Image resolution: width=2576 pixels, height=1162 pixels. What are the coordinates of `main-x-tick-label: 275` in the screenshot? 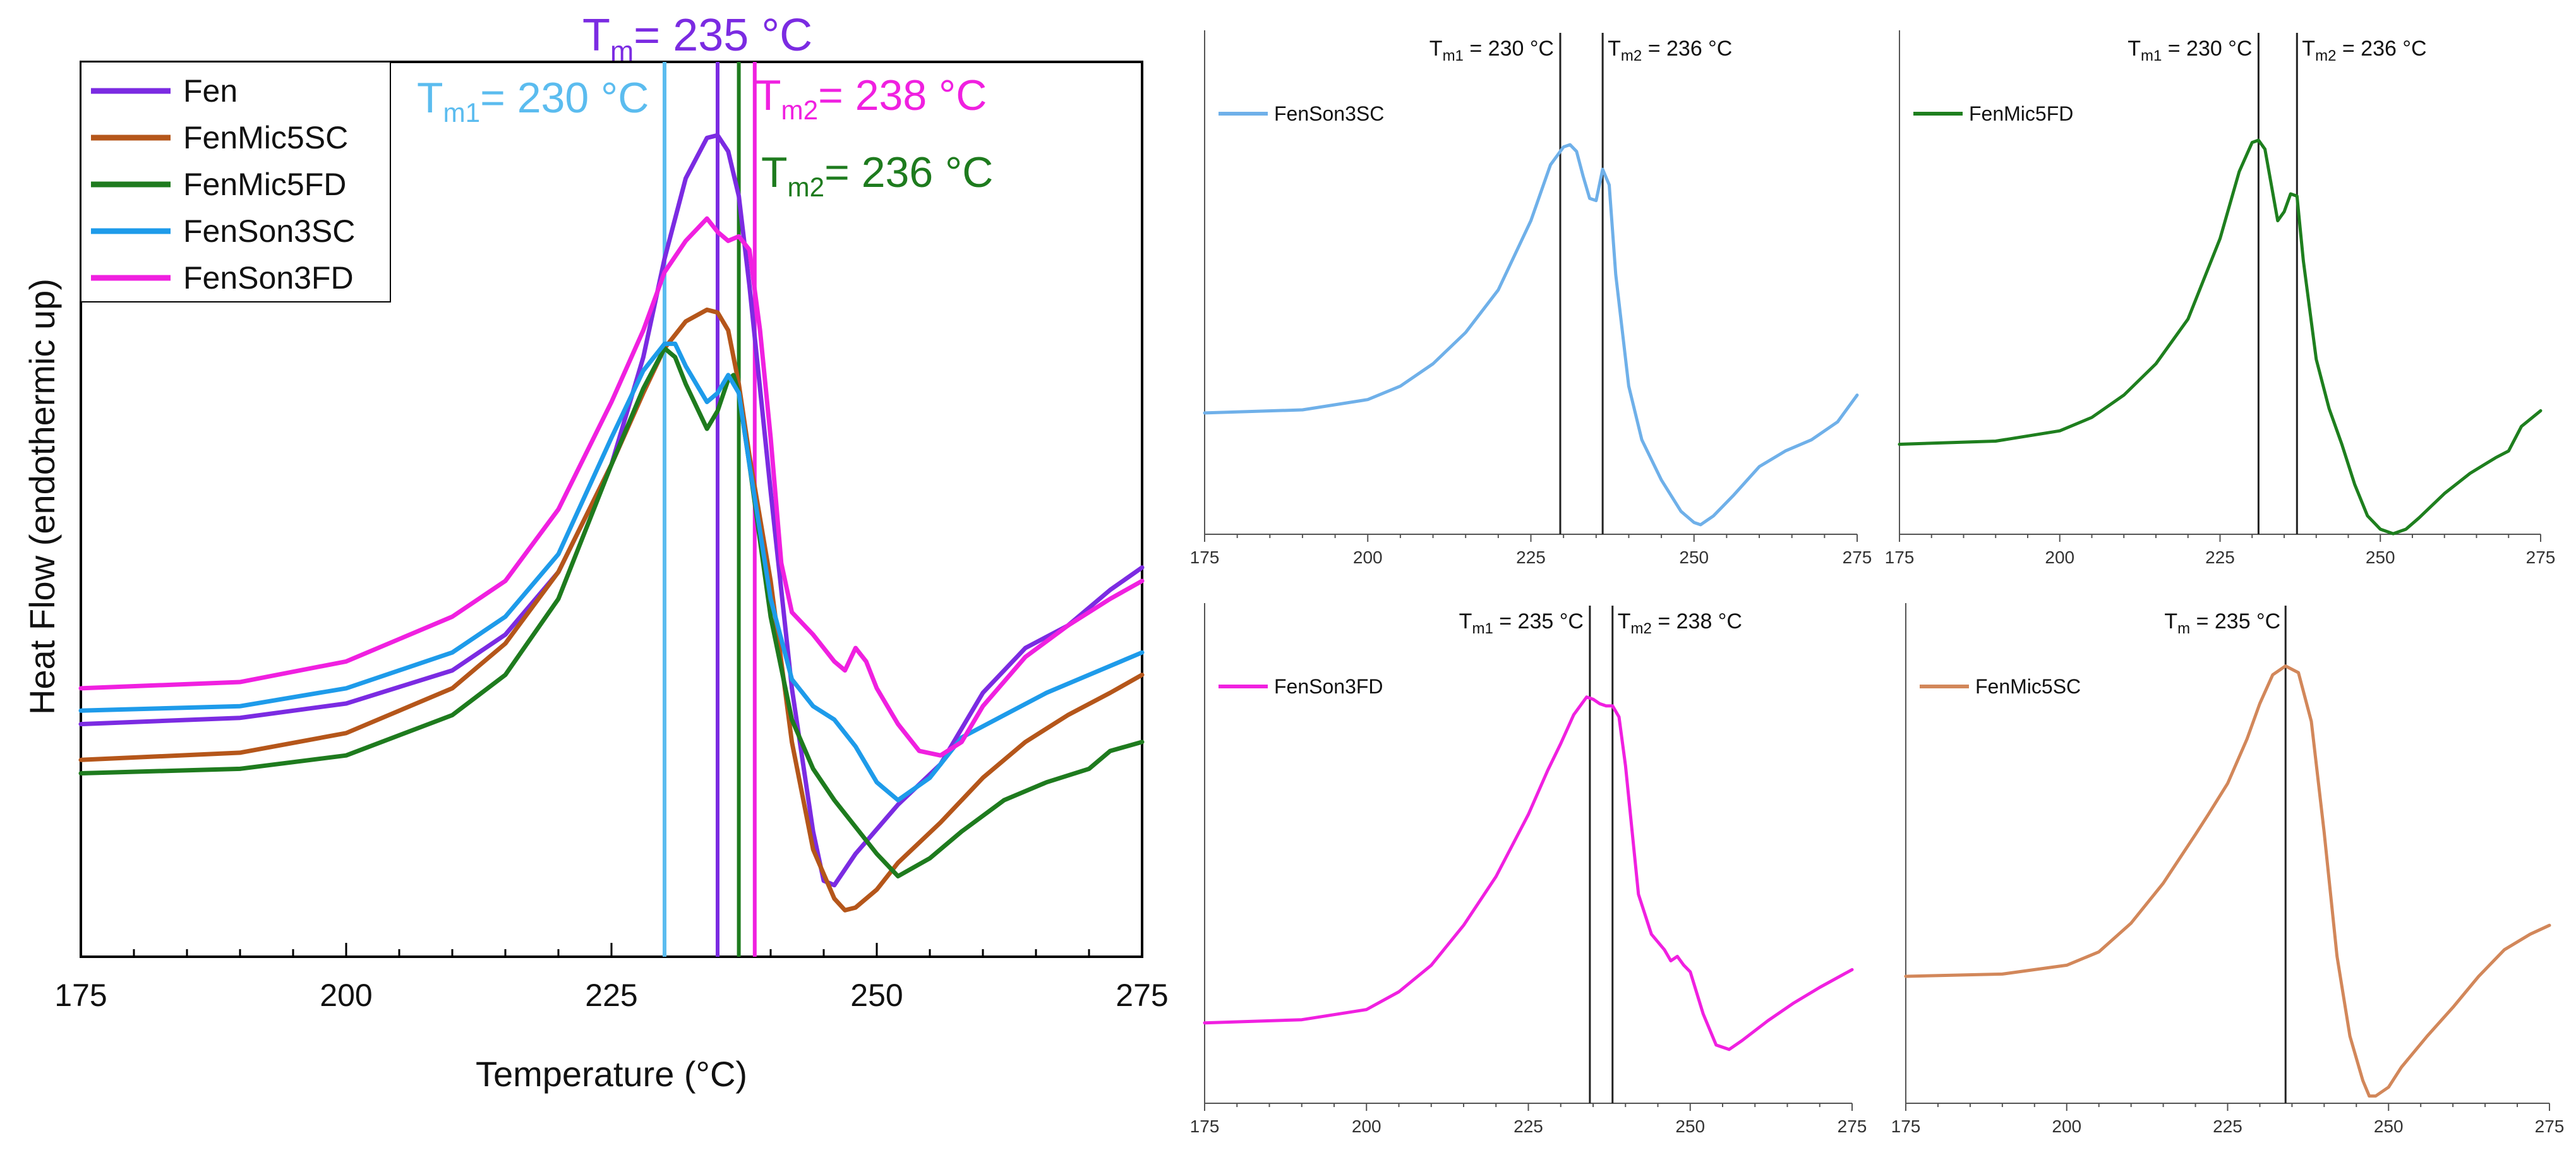 It's located at (1142, 995).